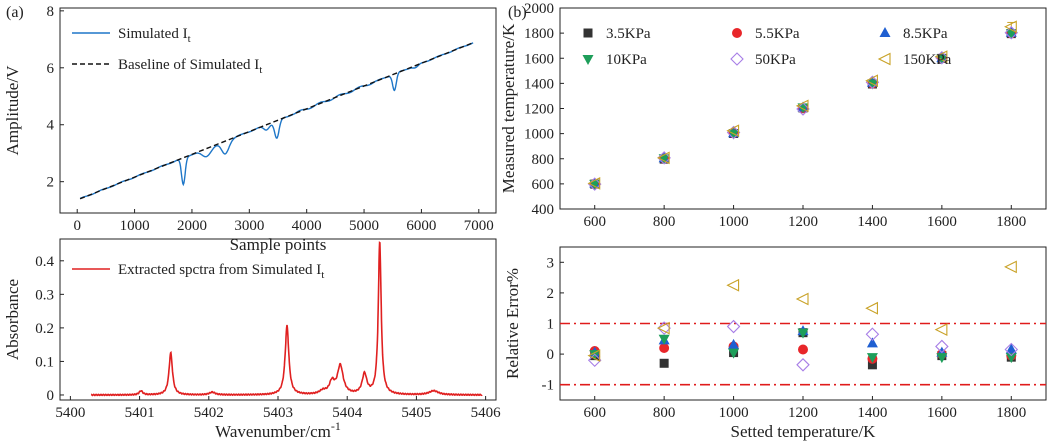  I want to click on legend-extracted-label: Extracted spctra from Simulated It, so click(221, 271).